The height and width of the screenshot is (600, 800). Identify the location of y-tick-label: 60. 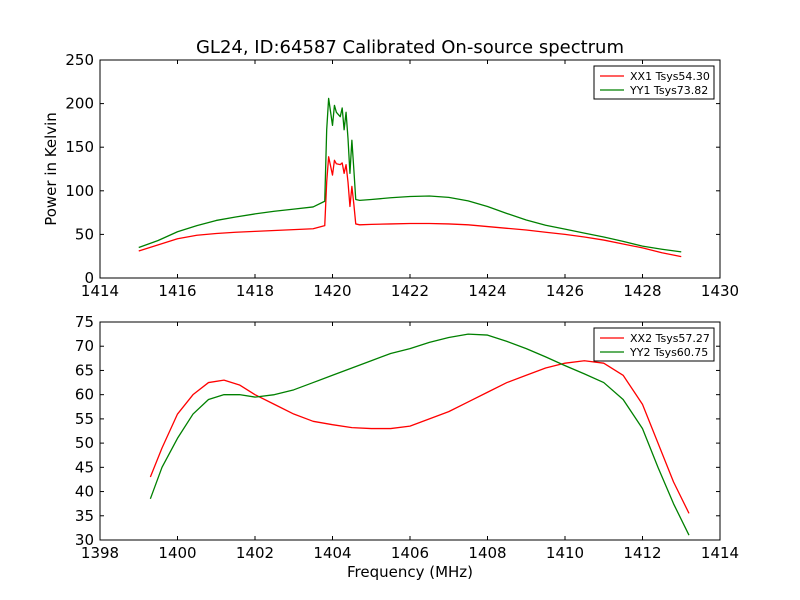
(84, 395).